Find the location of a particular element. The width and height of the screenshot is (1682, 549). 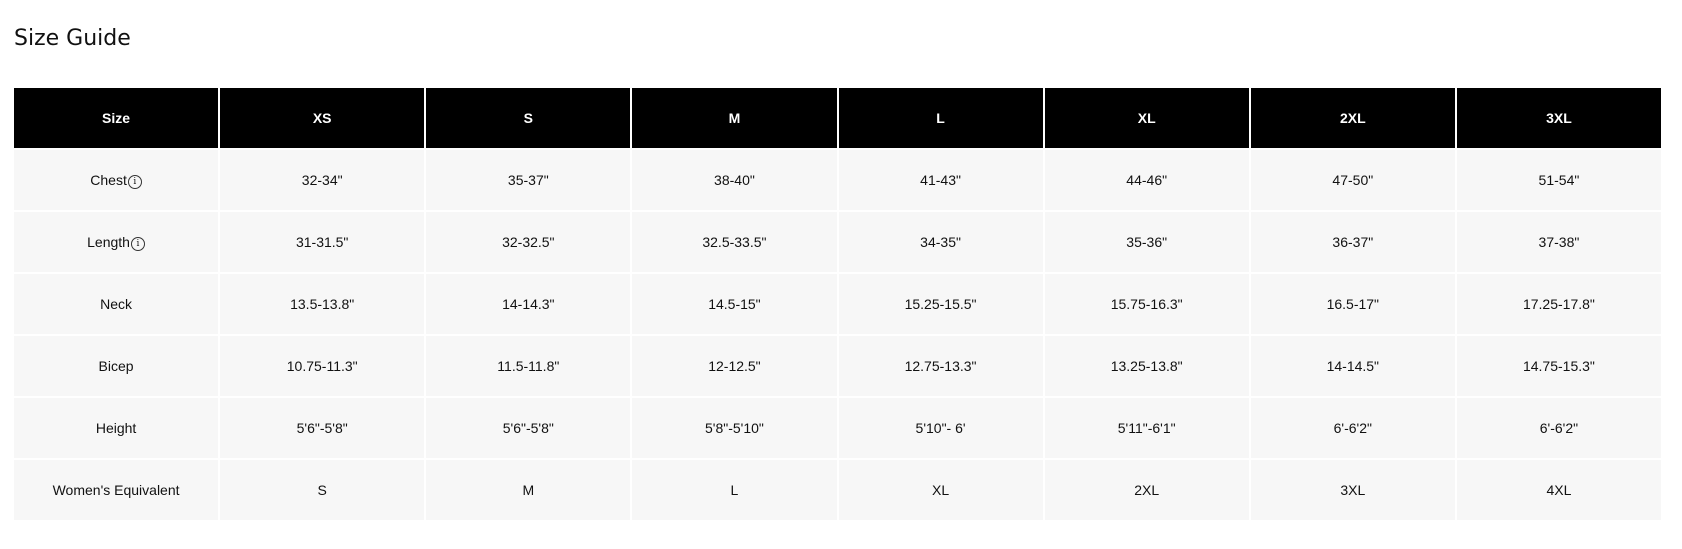

row-label-text: Chest is located at coordinates (108, 179).